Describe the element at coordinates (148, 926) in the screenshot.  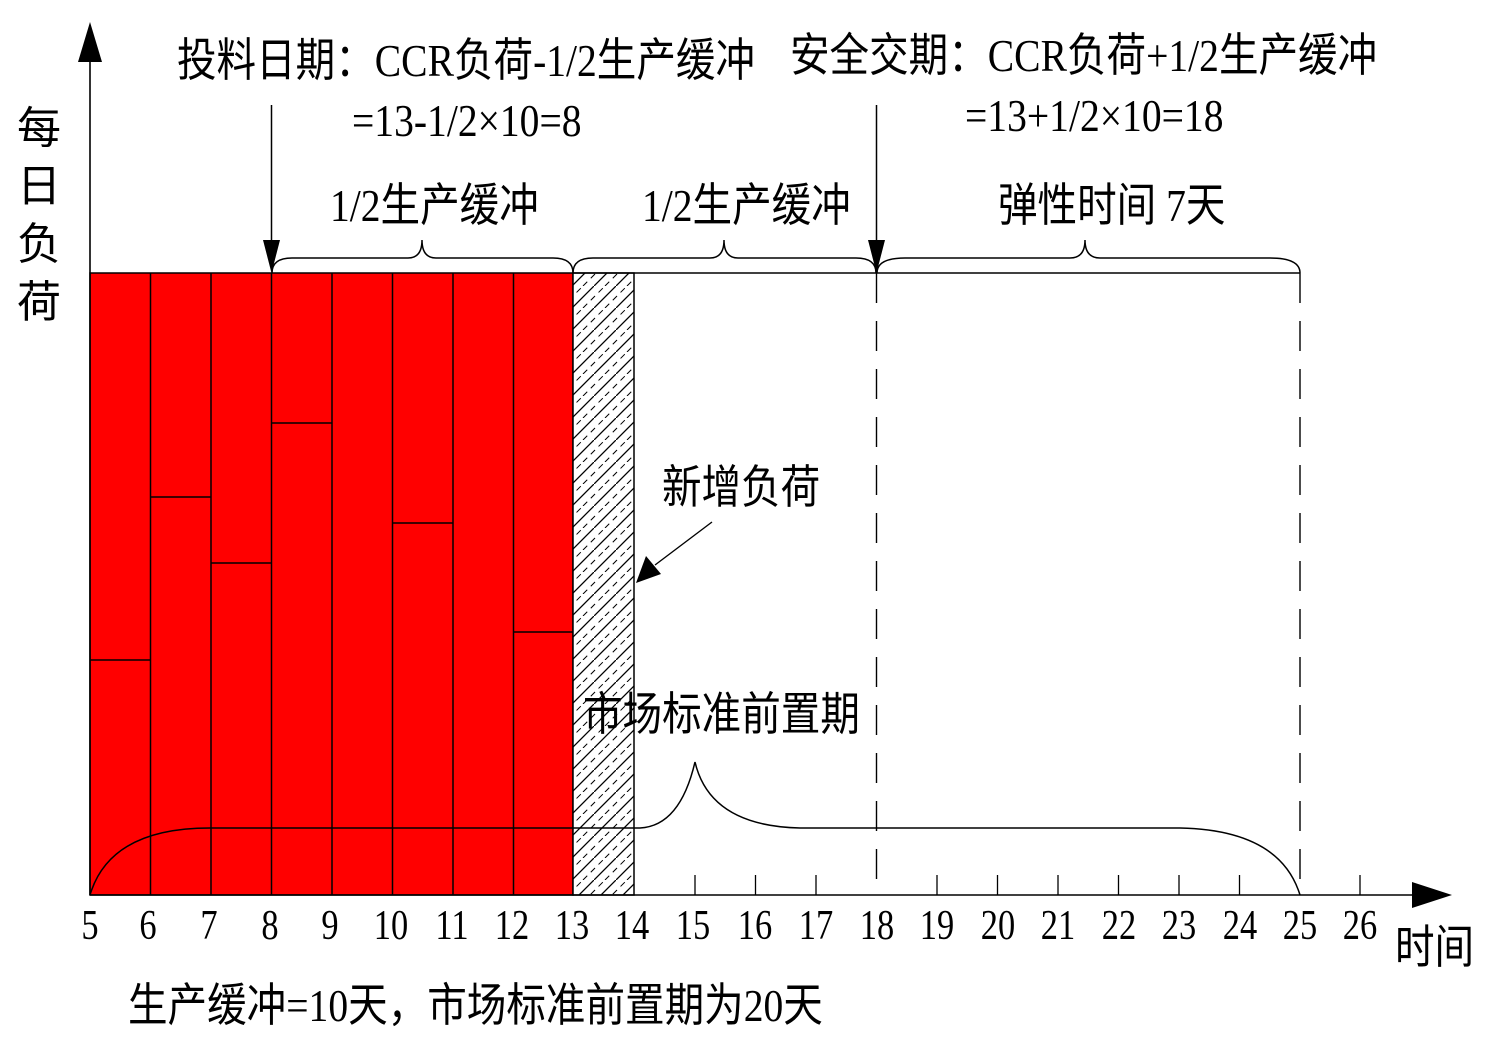
I see `x-tick: 6` at that location.